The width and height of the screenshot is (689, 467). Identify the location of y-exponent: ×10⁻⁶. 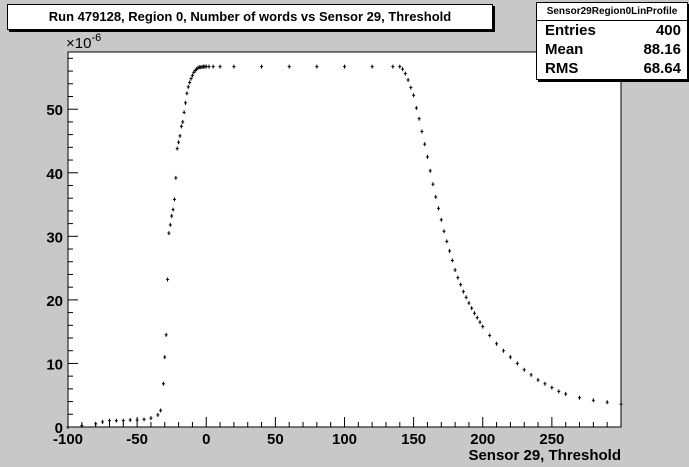
(83, 42).